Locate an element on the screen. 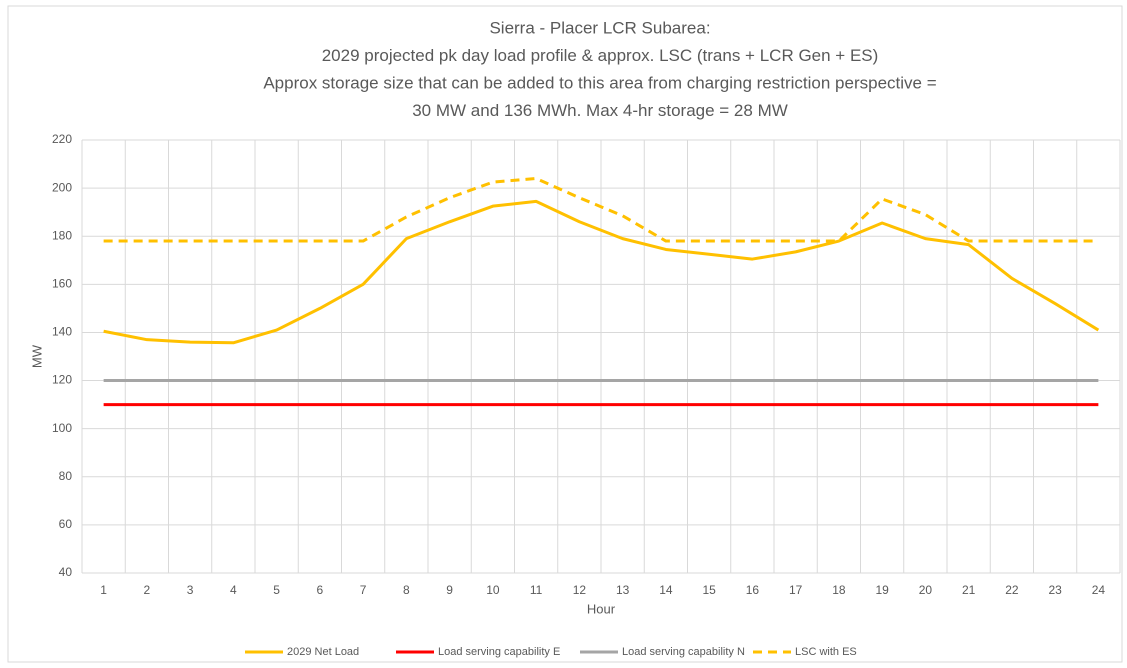 The width and height of the screenshot is (1127, 668). y-tick-label: 140 is located at coordinates (62, 332).